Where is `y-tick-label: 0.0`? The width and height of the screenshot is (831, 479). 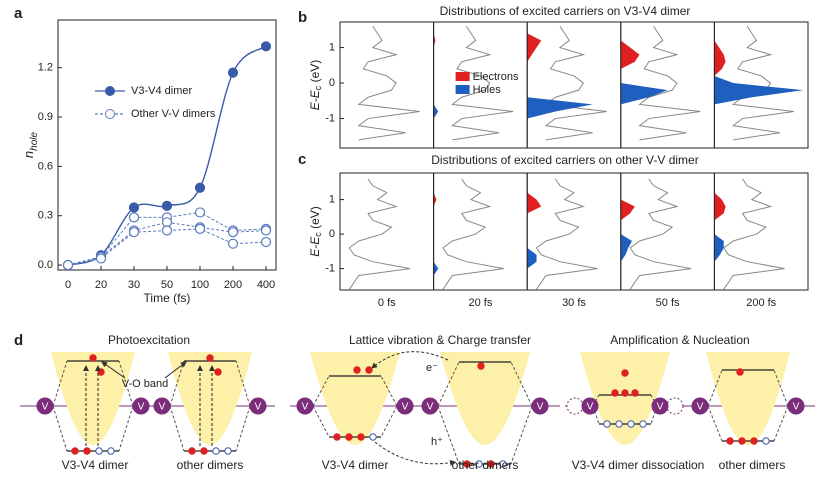 y-tick-label: 0.0 is located at coordinates (45, 265).